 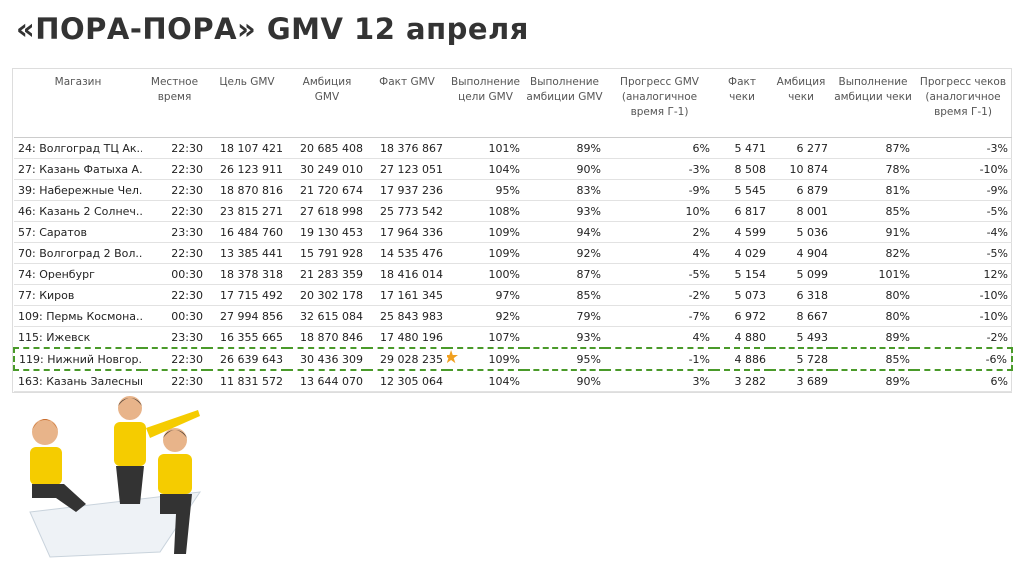 I want to click on table-cell: 85%, so click(x=873, y=359).